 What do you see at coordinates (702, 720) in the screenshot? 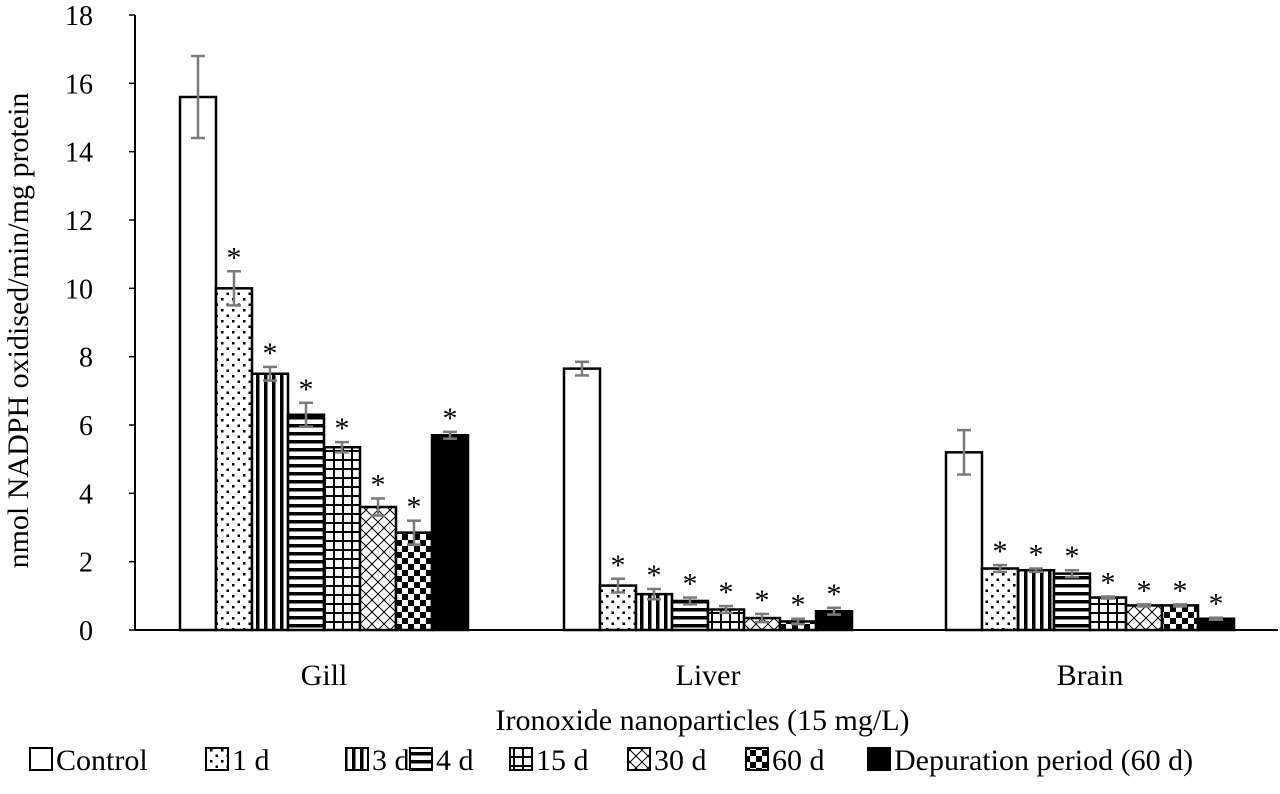
I see `x-axis-title: Ironoxide nanoparticles (15 mg/L)` at bounding box center [702, 720].